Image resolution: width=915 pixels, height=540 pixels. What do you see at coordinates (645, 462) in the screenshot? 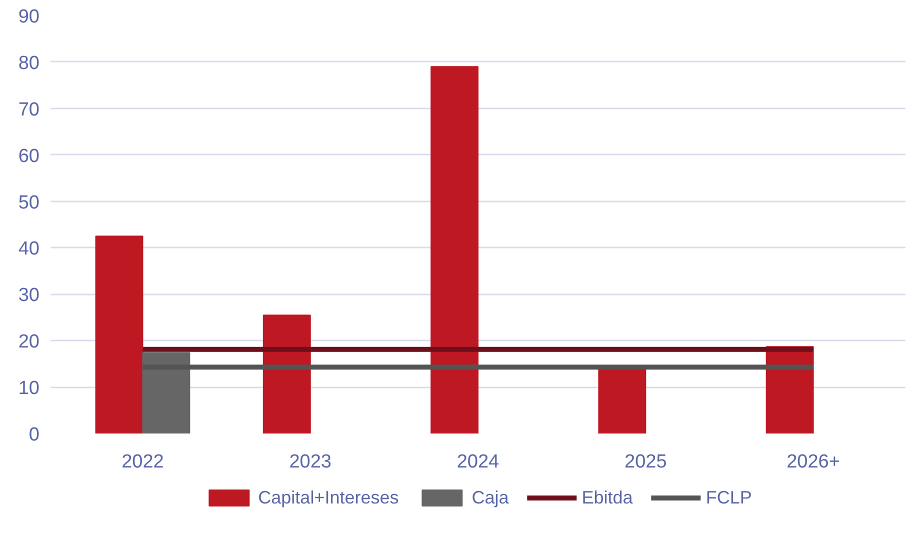
I see `x-tick-label: 2025` at bounding box center [645, 462].